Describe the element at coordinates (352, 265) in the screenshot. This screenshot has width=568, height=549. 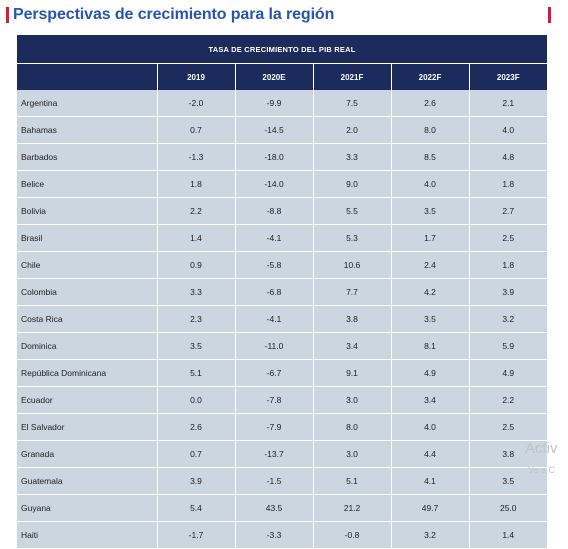
I see `value-cell: 10.6` at that location.